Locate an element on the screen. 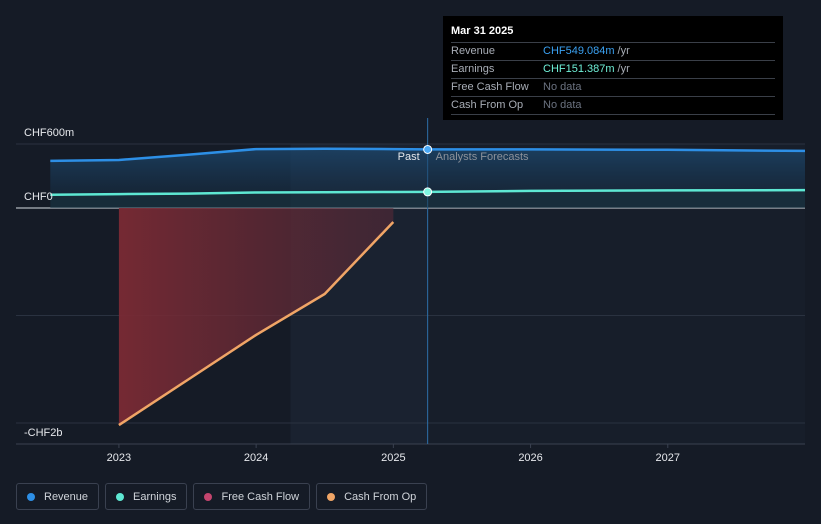 The image size is (821, 524). forecast-label: Analysts Forecasts is located at coordinates (482, 157).